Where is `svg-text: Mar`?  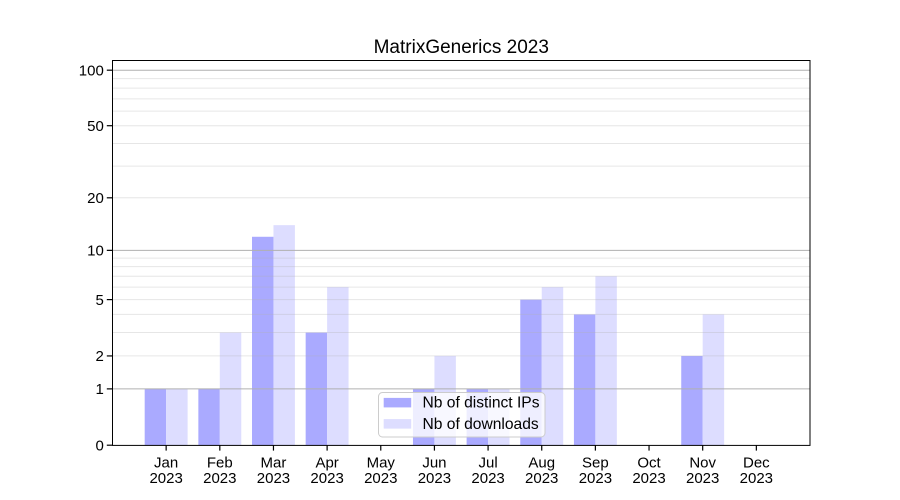 svg-text: Mar is located at coordinates (274, 463).